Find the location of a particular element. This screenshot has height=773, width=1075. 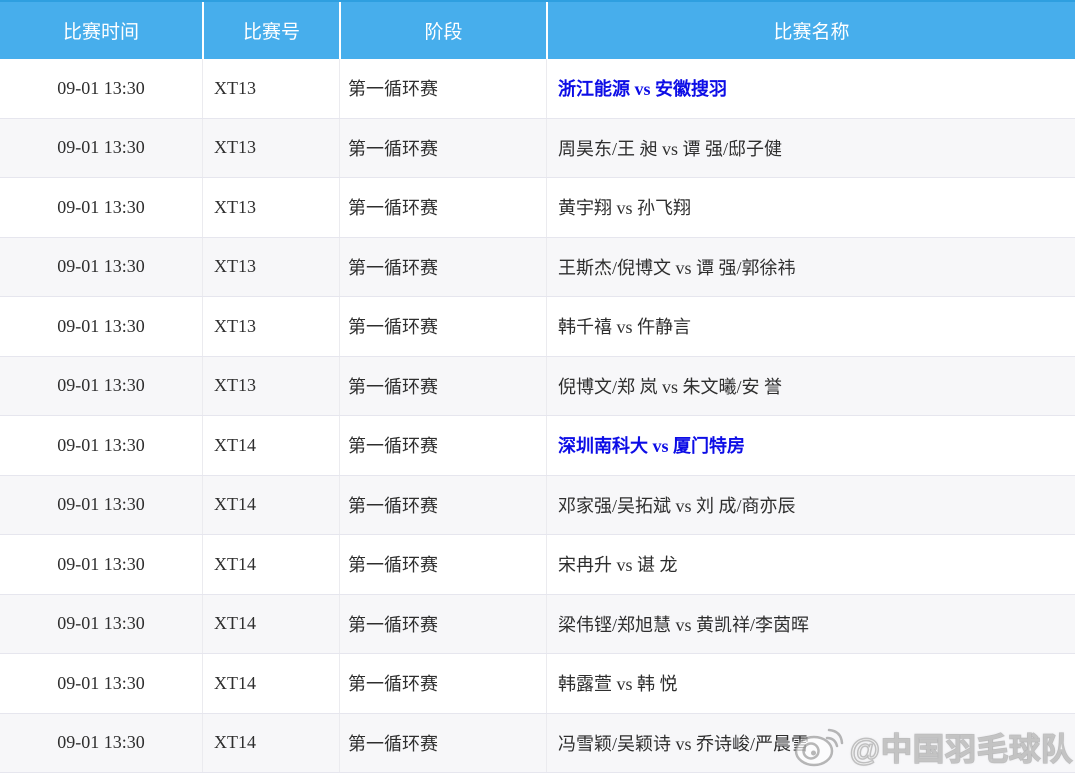

column-header-stage: 阶段 is located at coordinates (442, 30).